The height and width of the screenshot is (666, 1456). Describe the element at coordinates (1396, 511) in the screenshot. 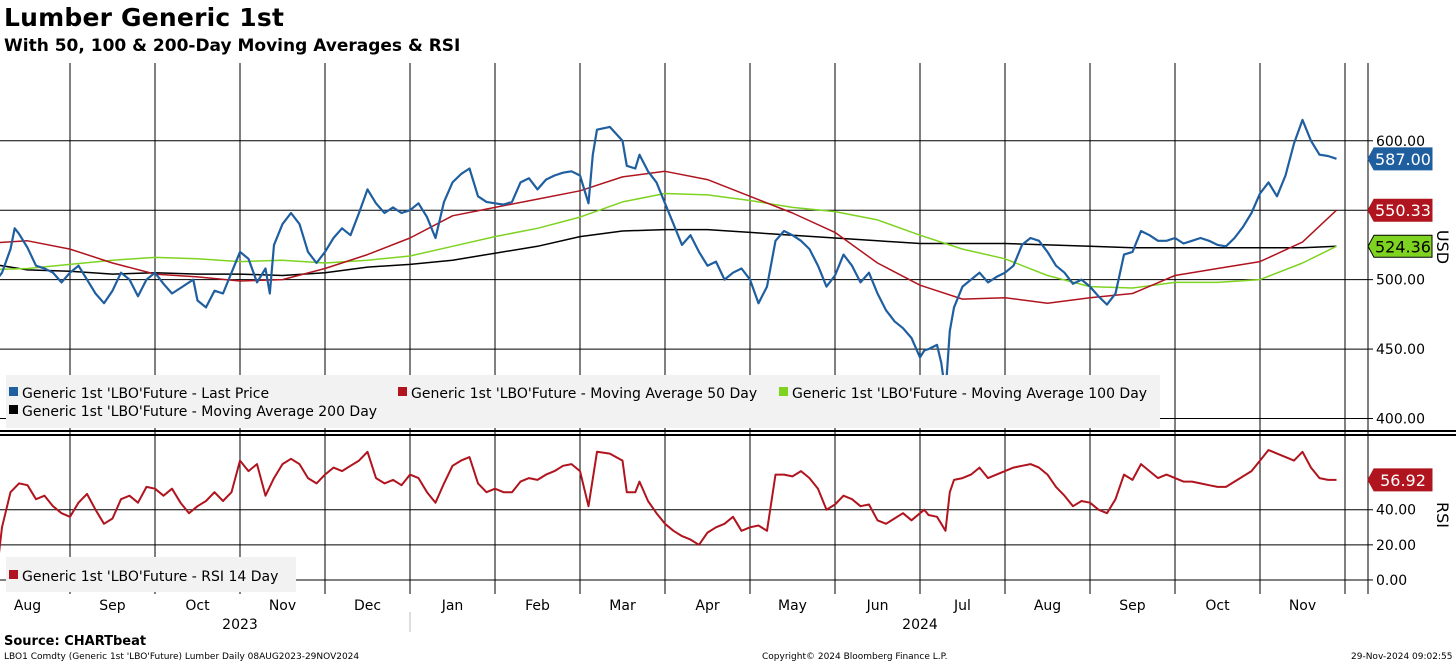

I see `y-tick-label: 40.00` at that location.